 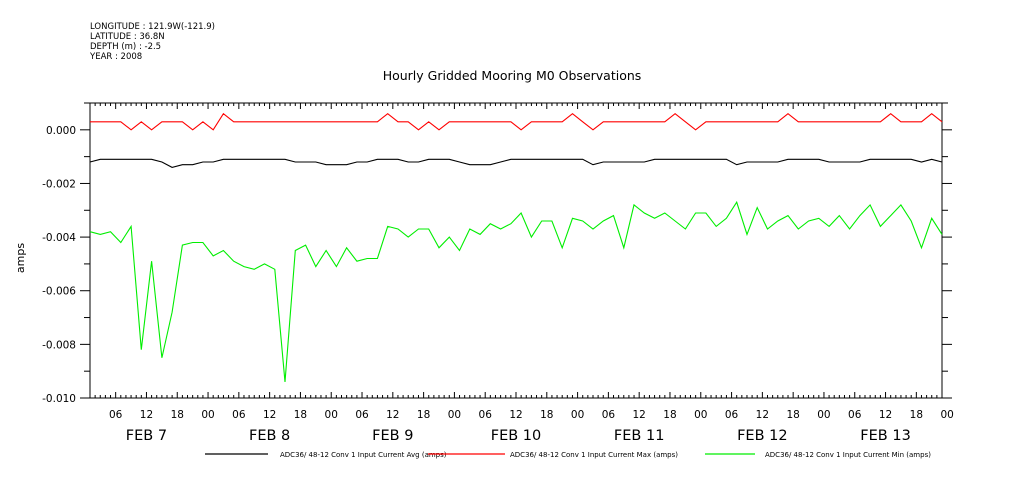 I want to click on day-label: FEB 8, so click(x=269, y=436).